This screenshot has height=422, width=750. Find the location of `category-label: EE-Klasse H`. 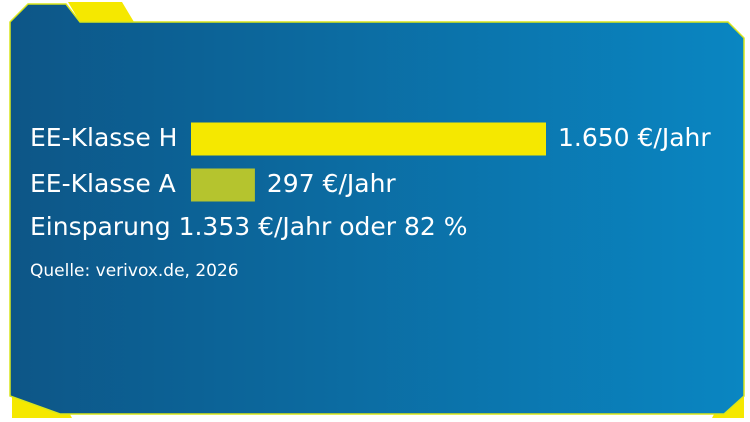

category-label: EE-Klasse H is located at coordinates (103, 137).